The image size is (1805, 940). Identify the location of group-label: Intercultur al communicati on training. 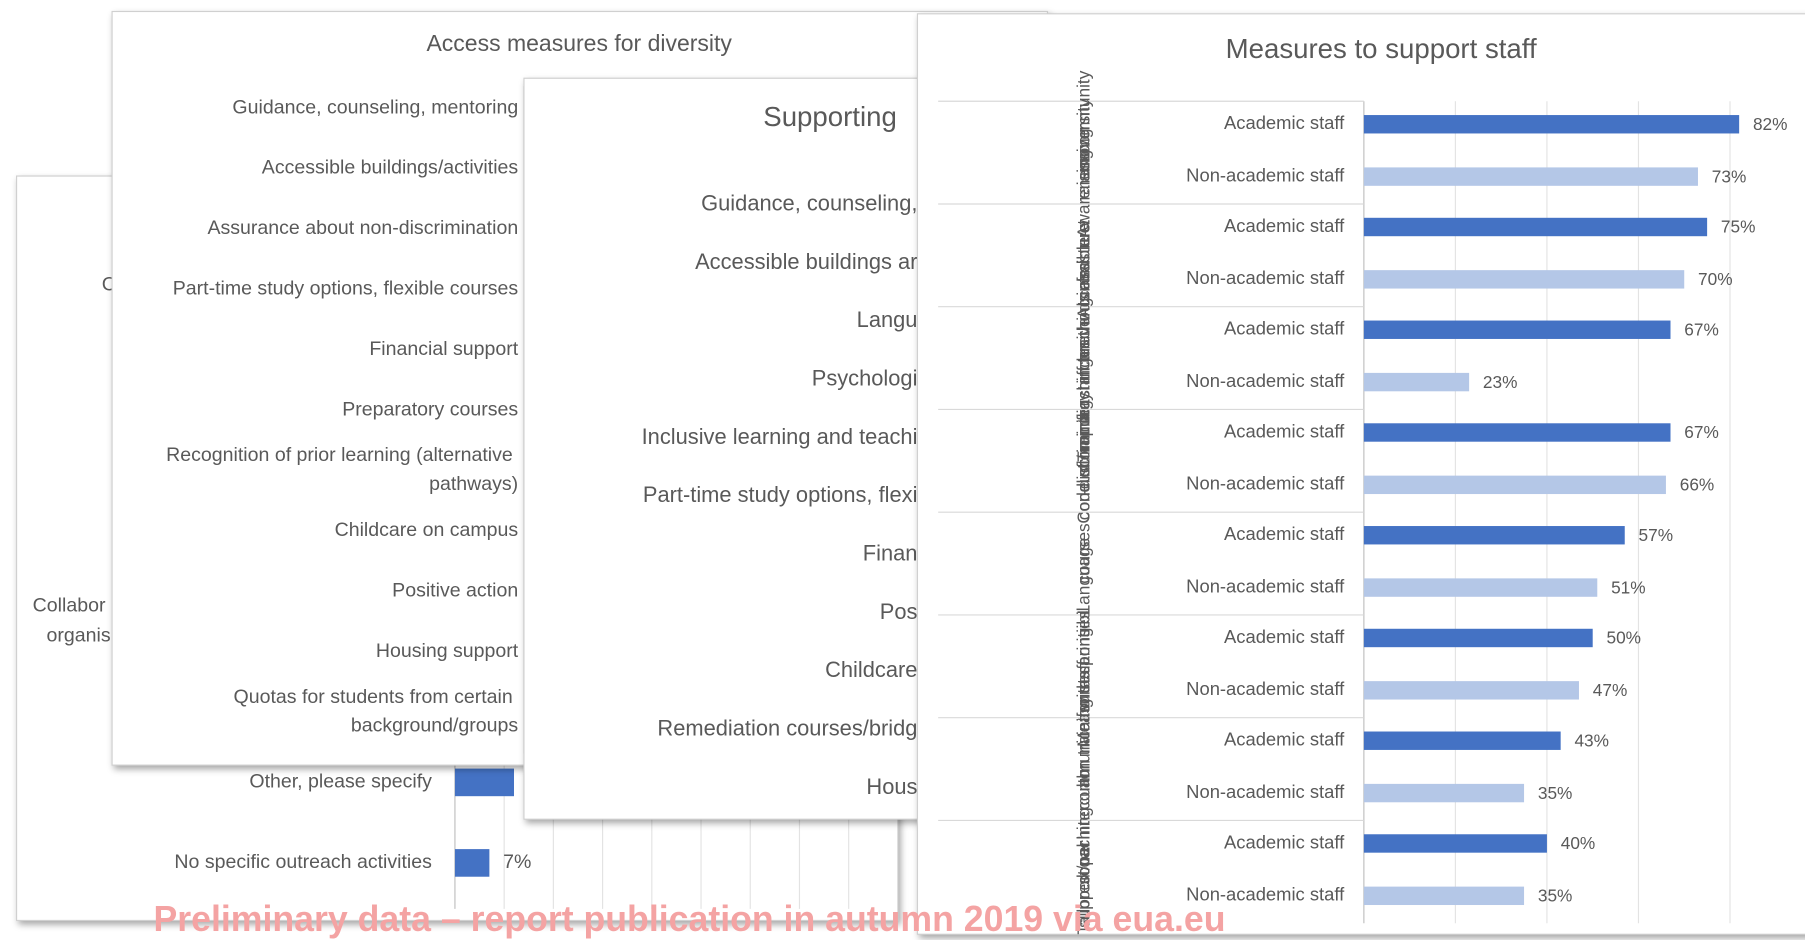
(1083, 769).